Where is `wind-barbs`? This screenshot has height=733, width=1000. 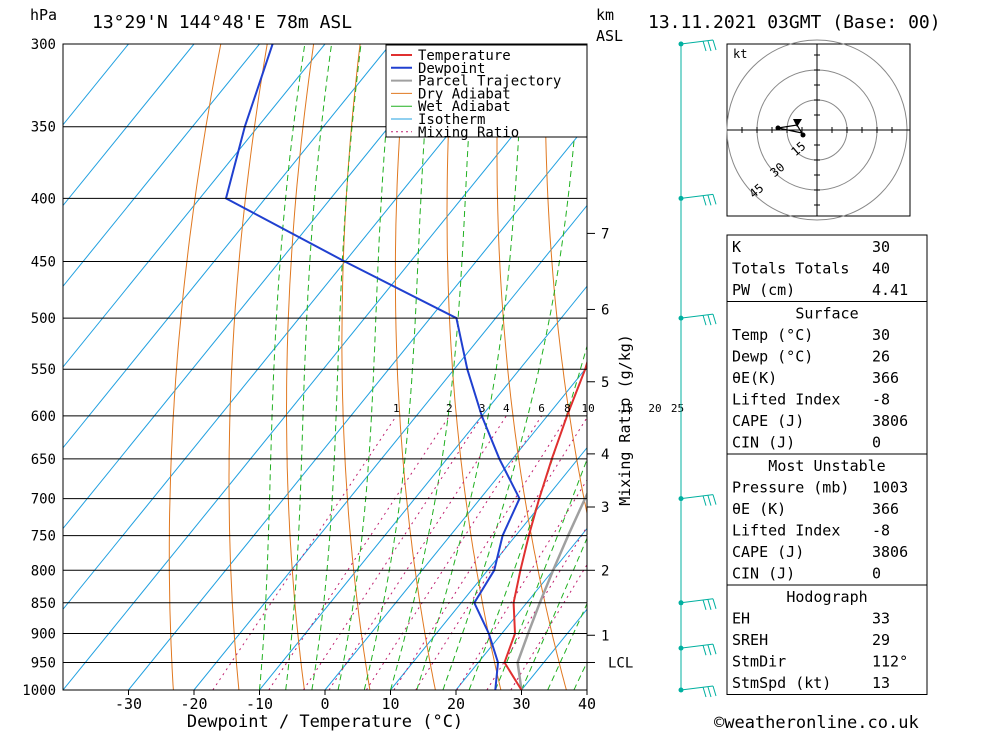 wind-barbs is located at coordinates (697, 368).